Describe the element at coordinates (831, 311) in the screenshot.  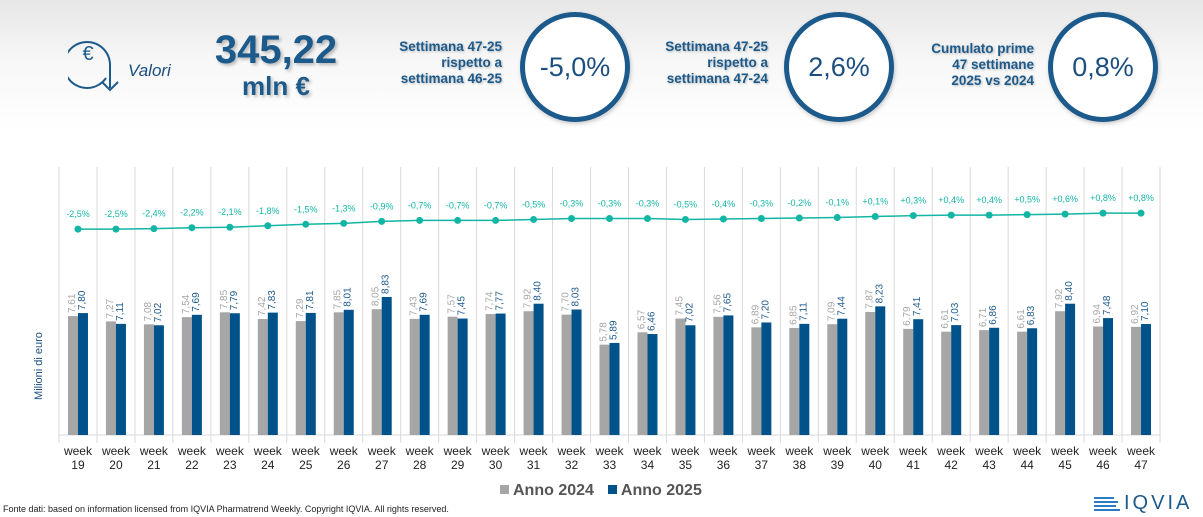
I see `bar-label-2024: 7,09` at that location.